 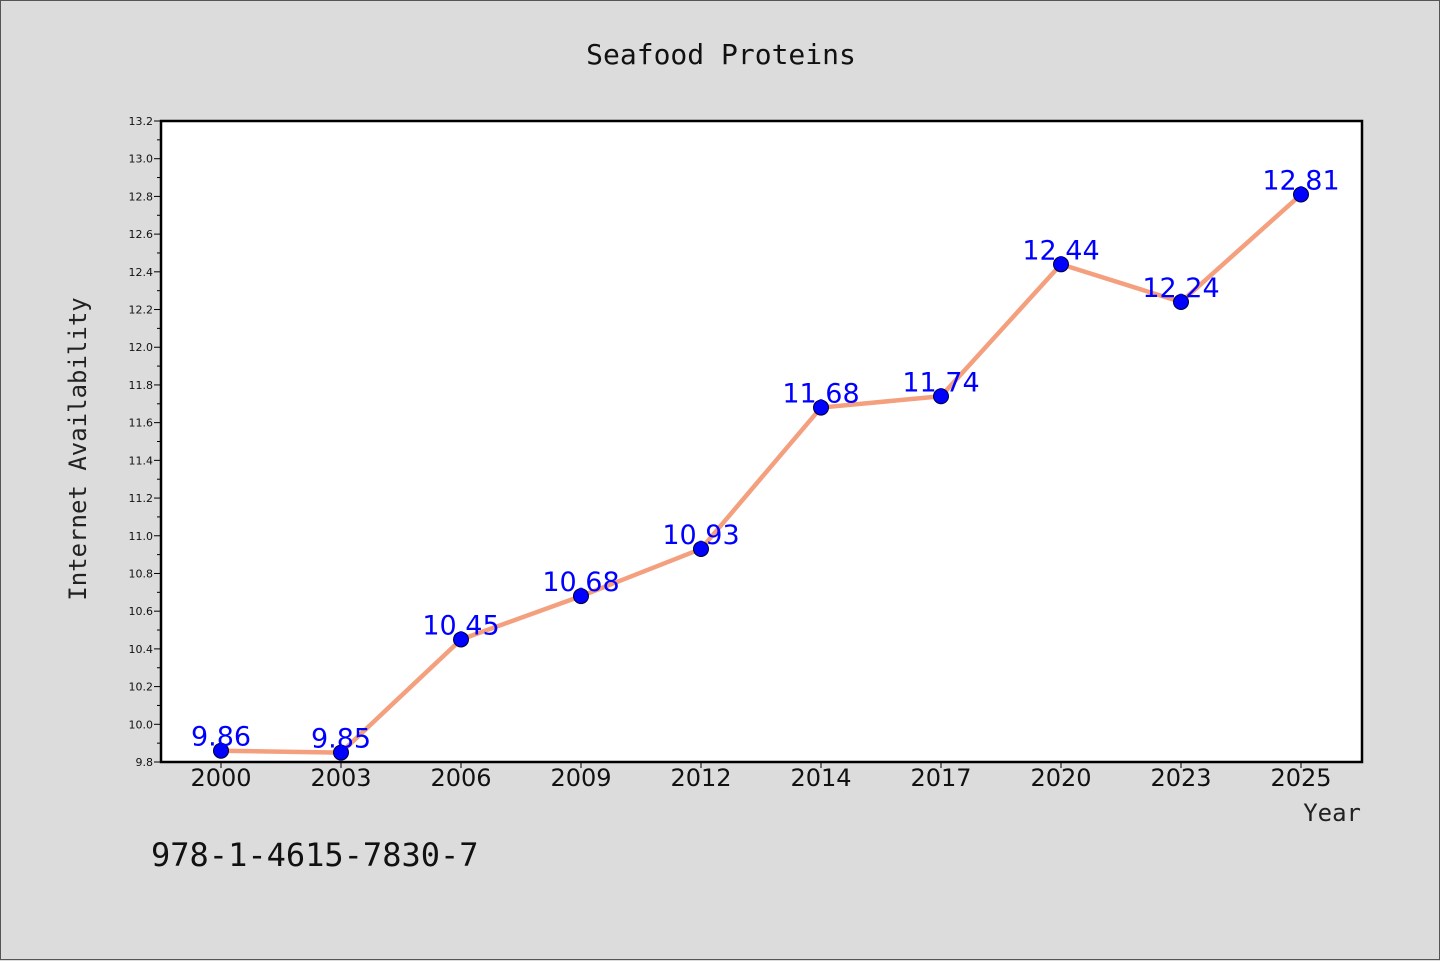 I want to click on x-tick-label: 2006, so click(x=460, y=778).